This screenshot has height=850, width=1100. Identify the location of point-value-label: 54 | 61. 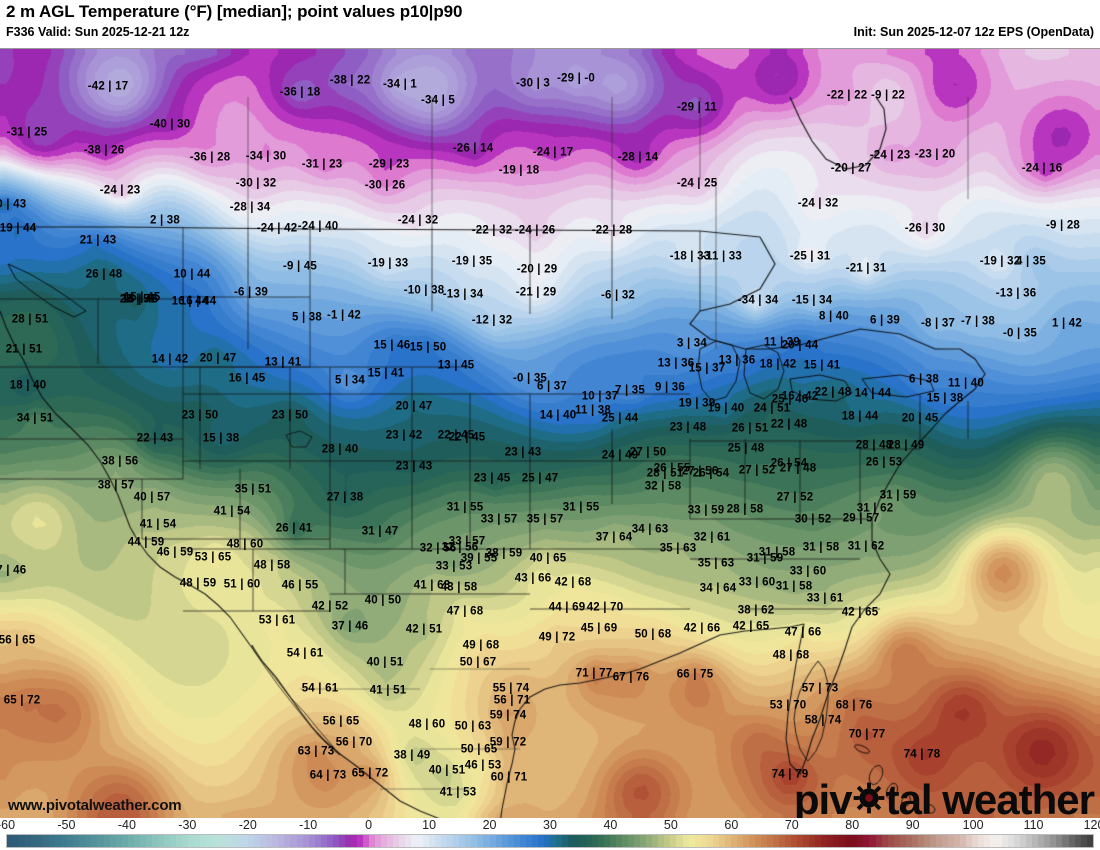
(305, 653).